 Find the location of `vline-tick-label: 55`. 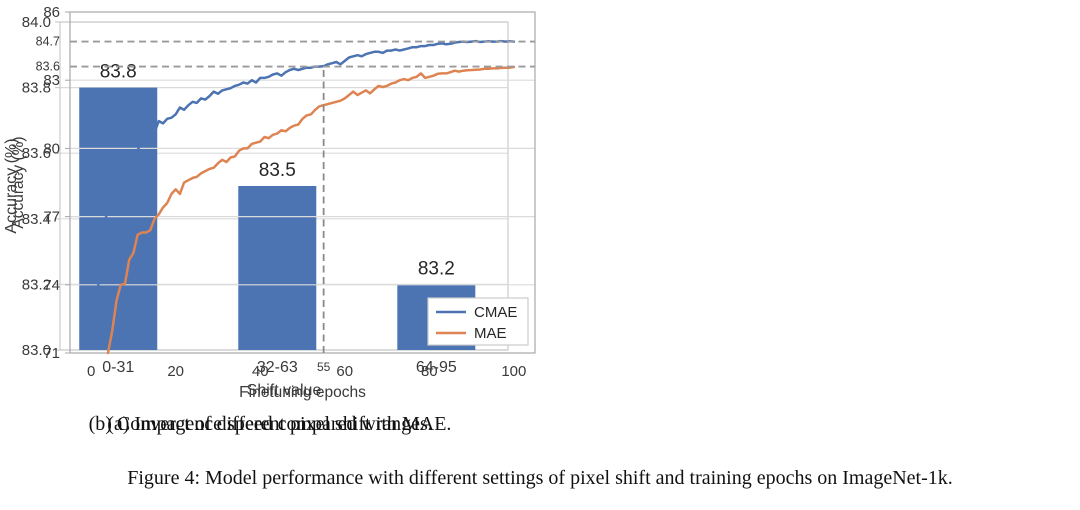

vline-tick-label: 55 is located at coordinates (324, 367).